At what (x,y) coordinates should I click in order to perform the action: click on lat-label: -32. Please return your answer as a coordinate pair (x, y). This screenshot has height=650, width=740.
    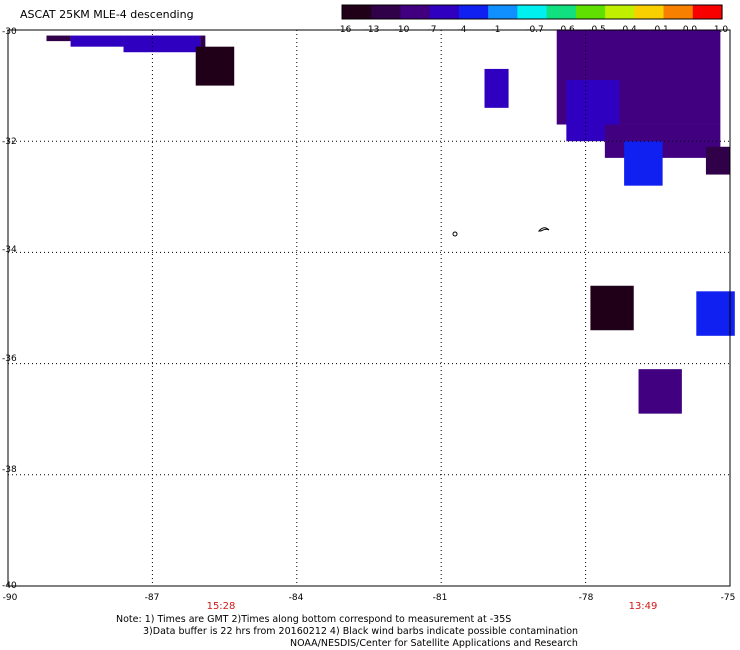
    Looking at the image, I should click on (9, 142).